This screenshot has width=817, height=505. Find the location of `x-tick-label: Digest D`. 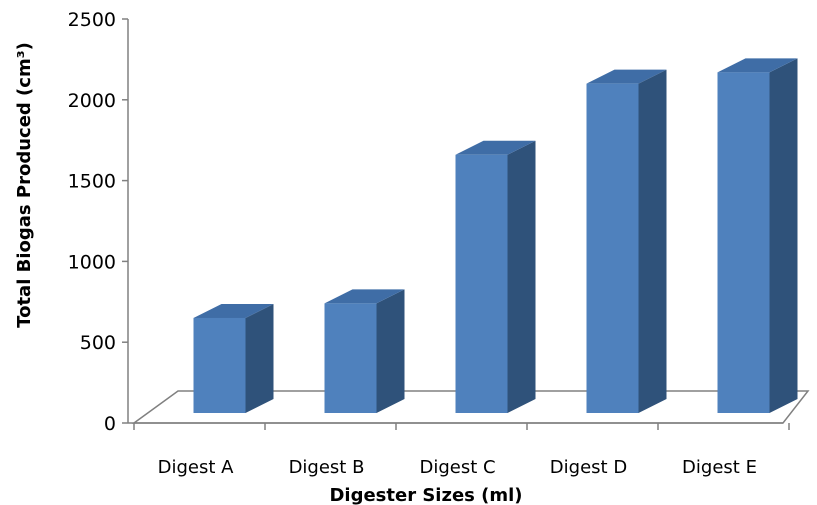

x-tick-label: Digest D is located at coordinates (588, 467).